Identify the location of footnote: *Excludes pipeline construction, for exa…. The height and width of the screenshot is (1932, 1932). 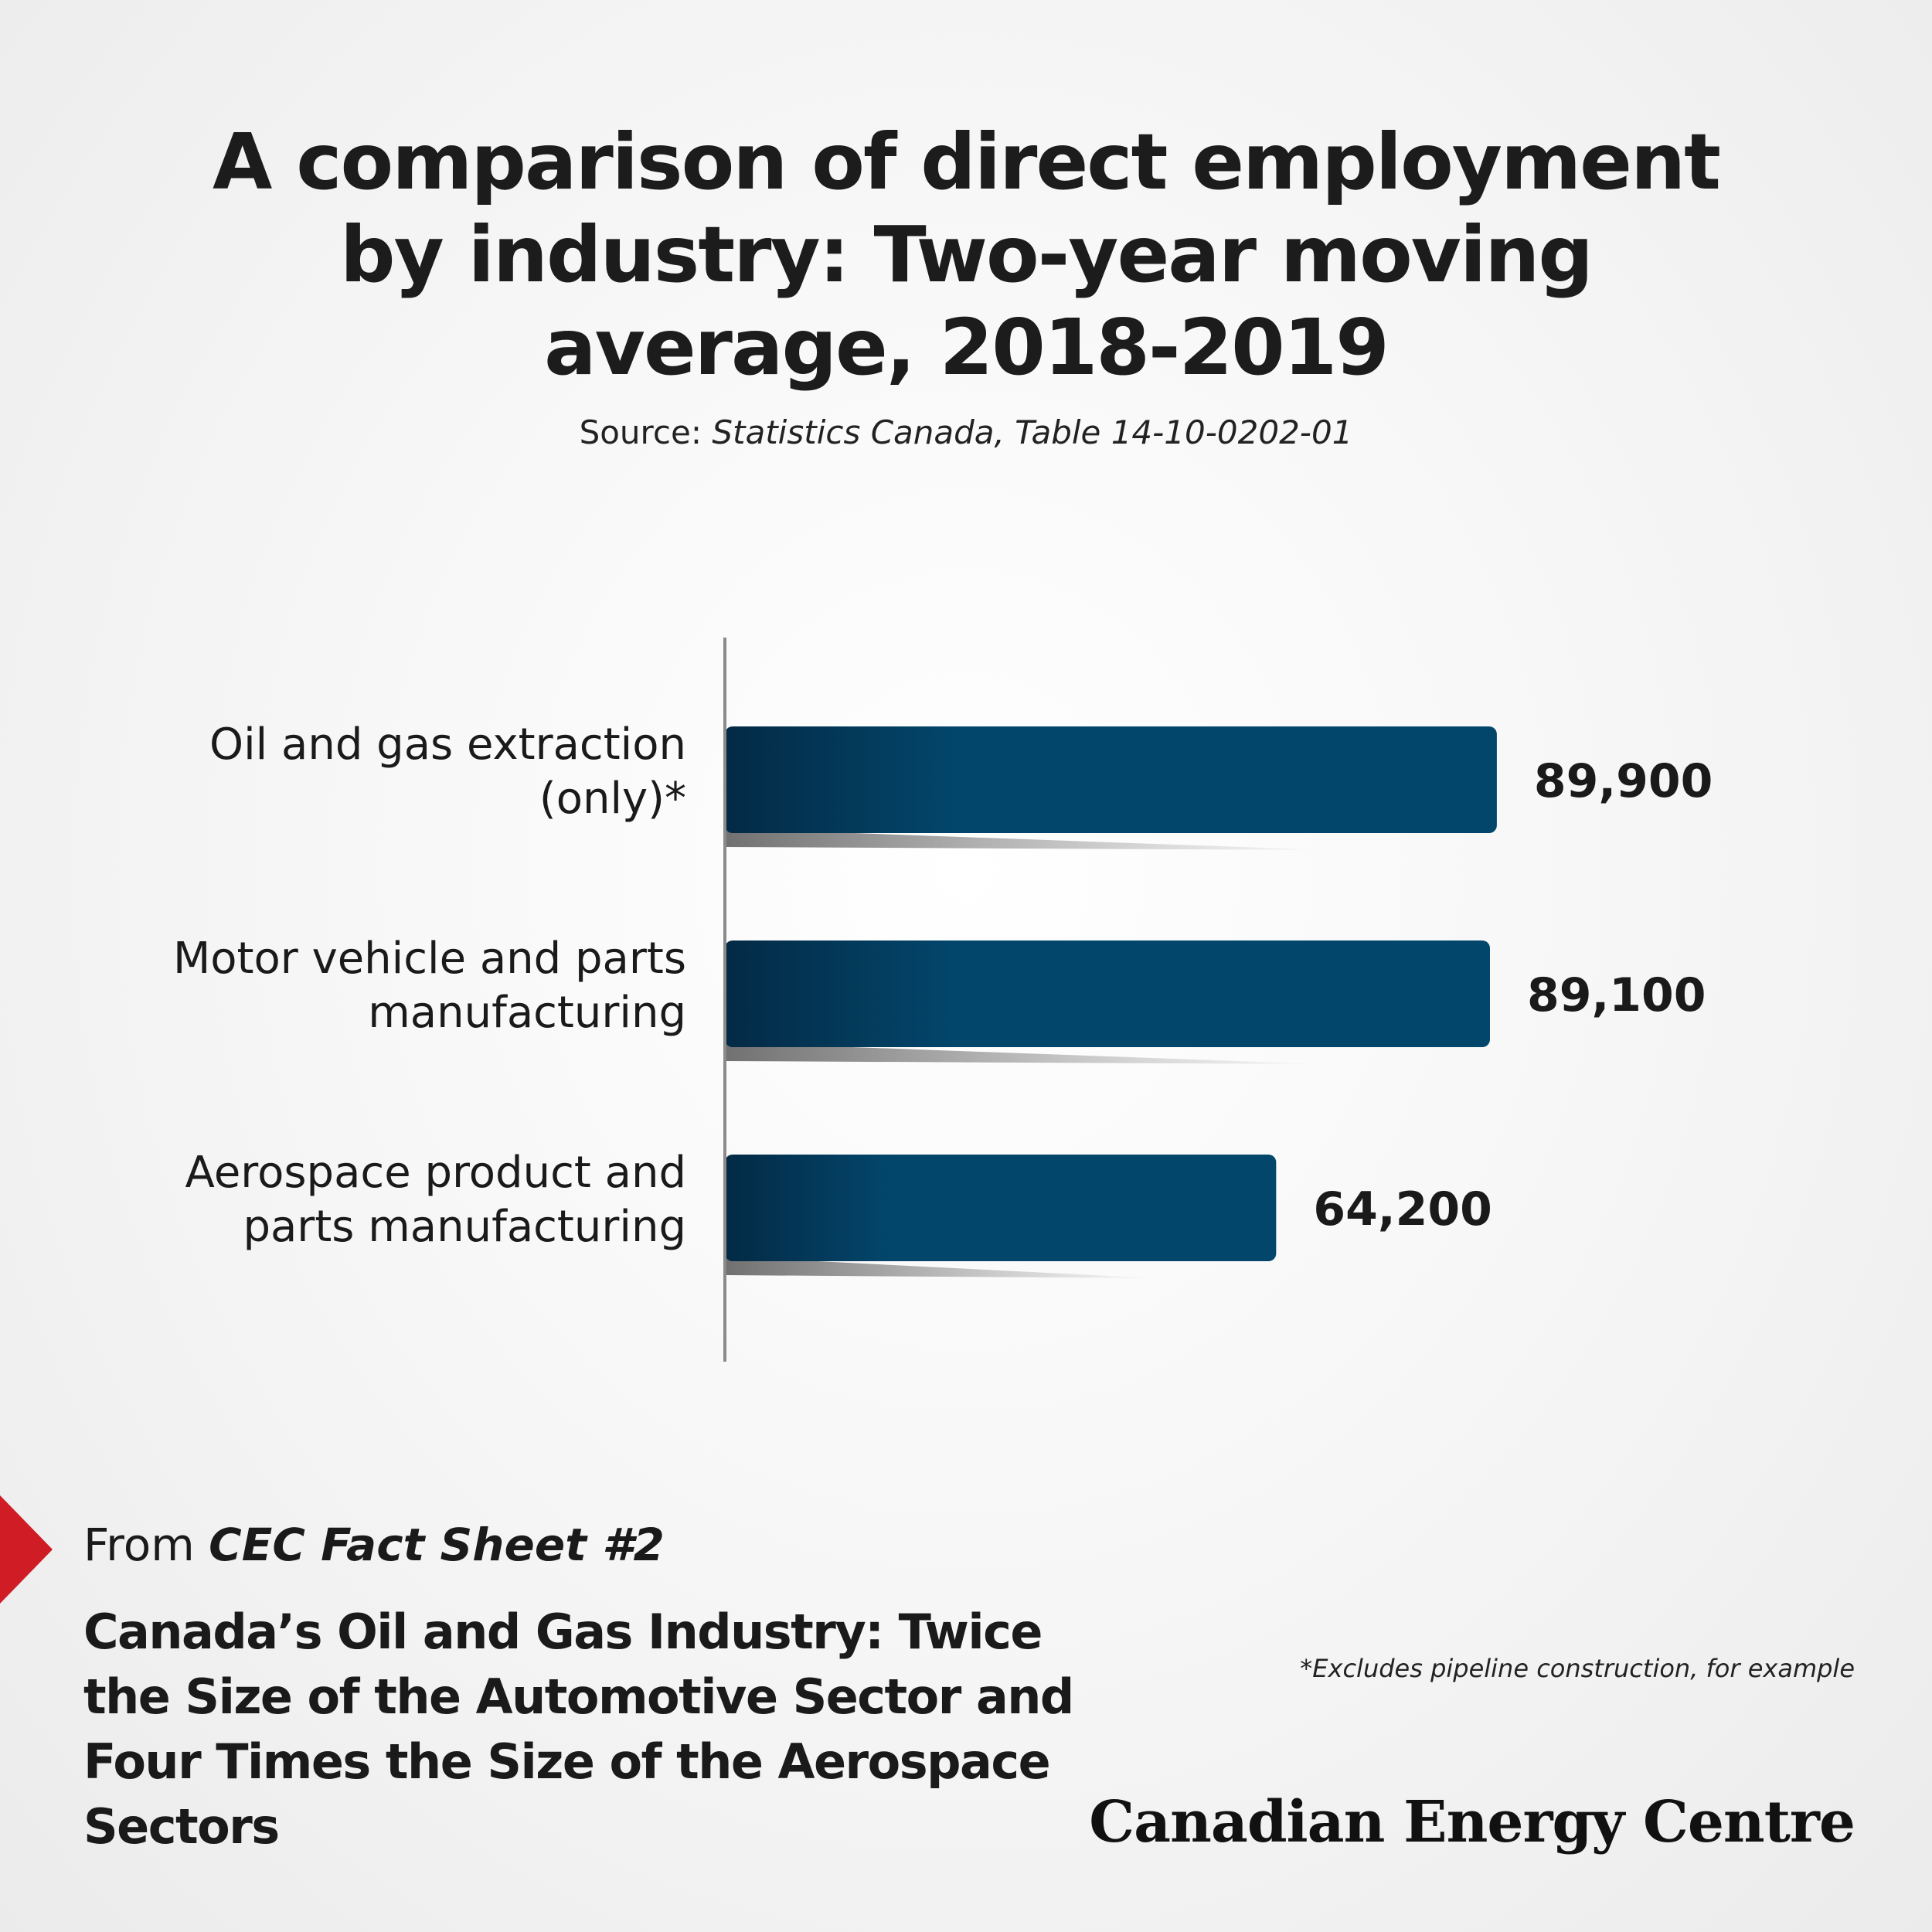
(1577, 1669).